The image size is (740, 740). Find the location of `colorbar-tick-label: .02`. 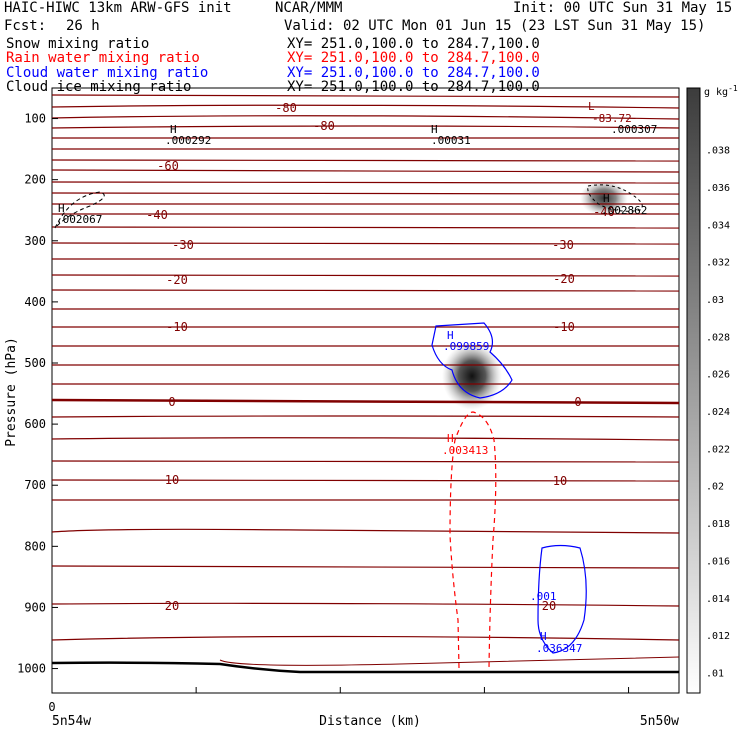

colorbar-tick-label: .02 is located at coordinates (715, 487).